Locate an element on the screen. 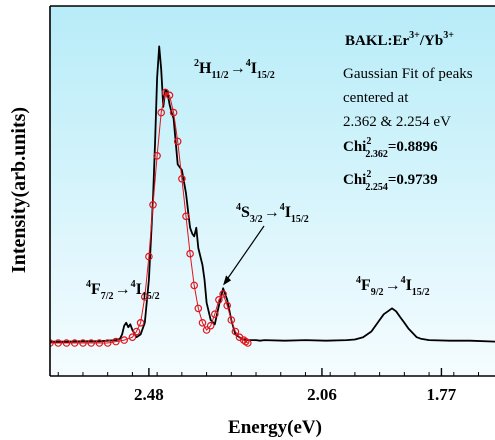 Image resolution: width=495 pixels, height=440 pixels. transition-label-4f9: 4F9/2→4I15/2 is located at coordinates (393, 286).